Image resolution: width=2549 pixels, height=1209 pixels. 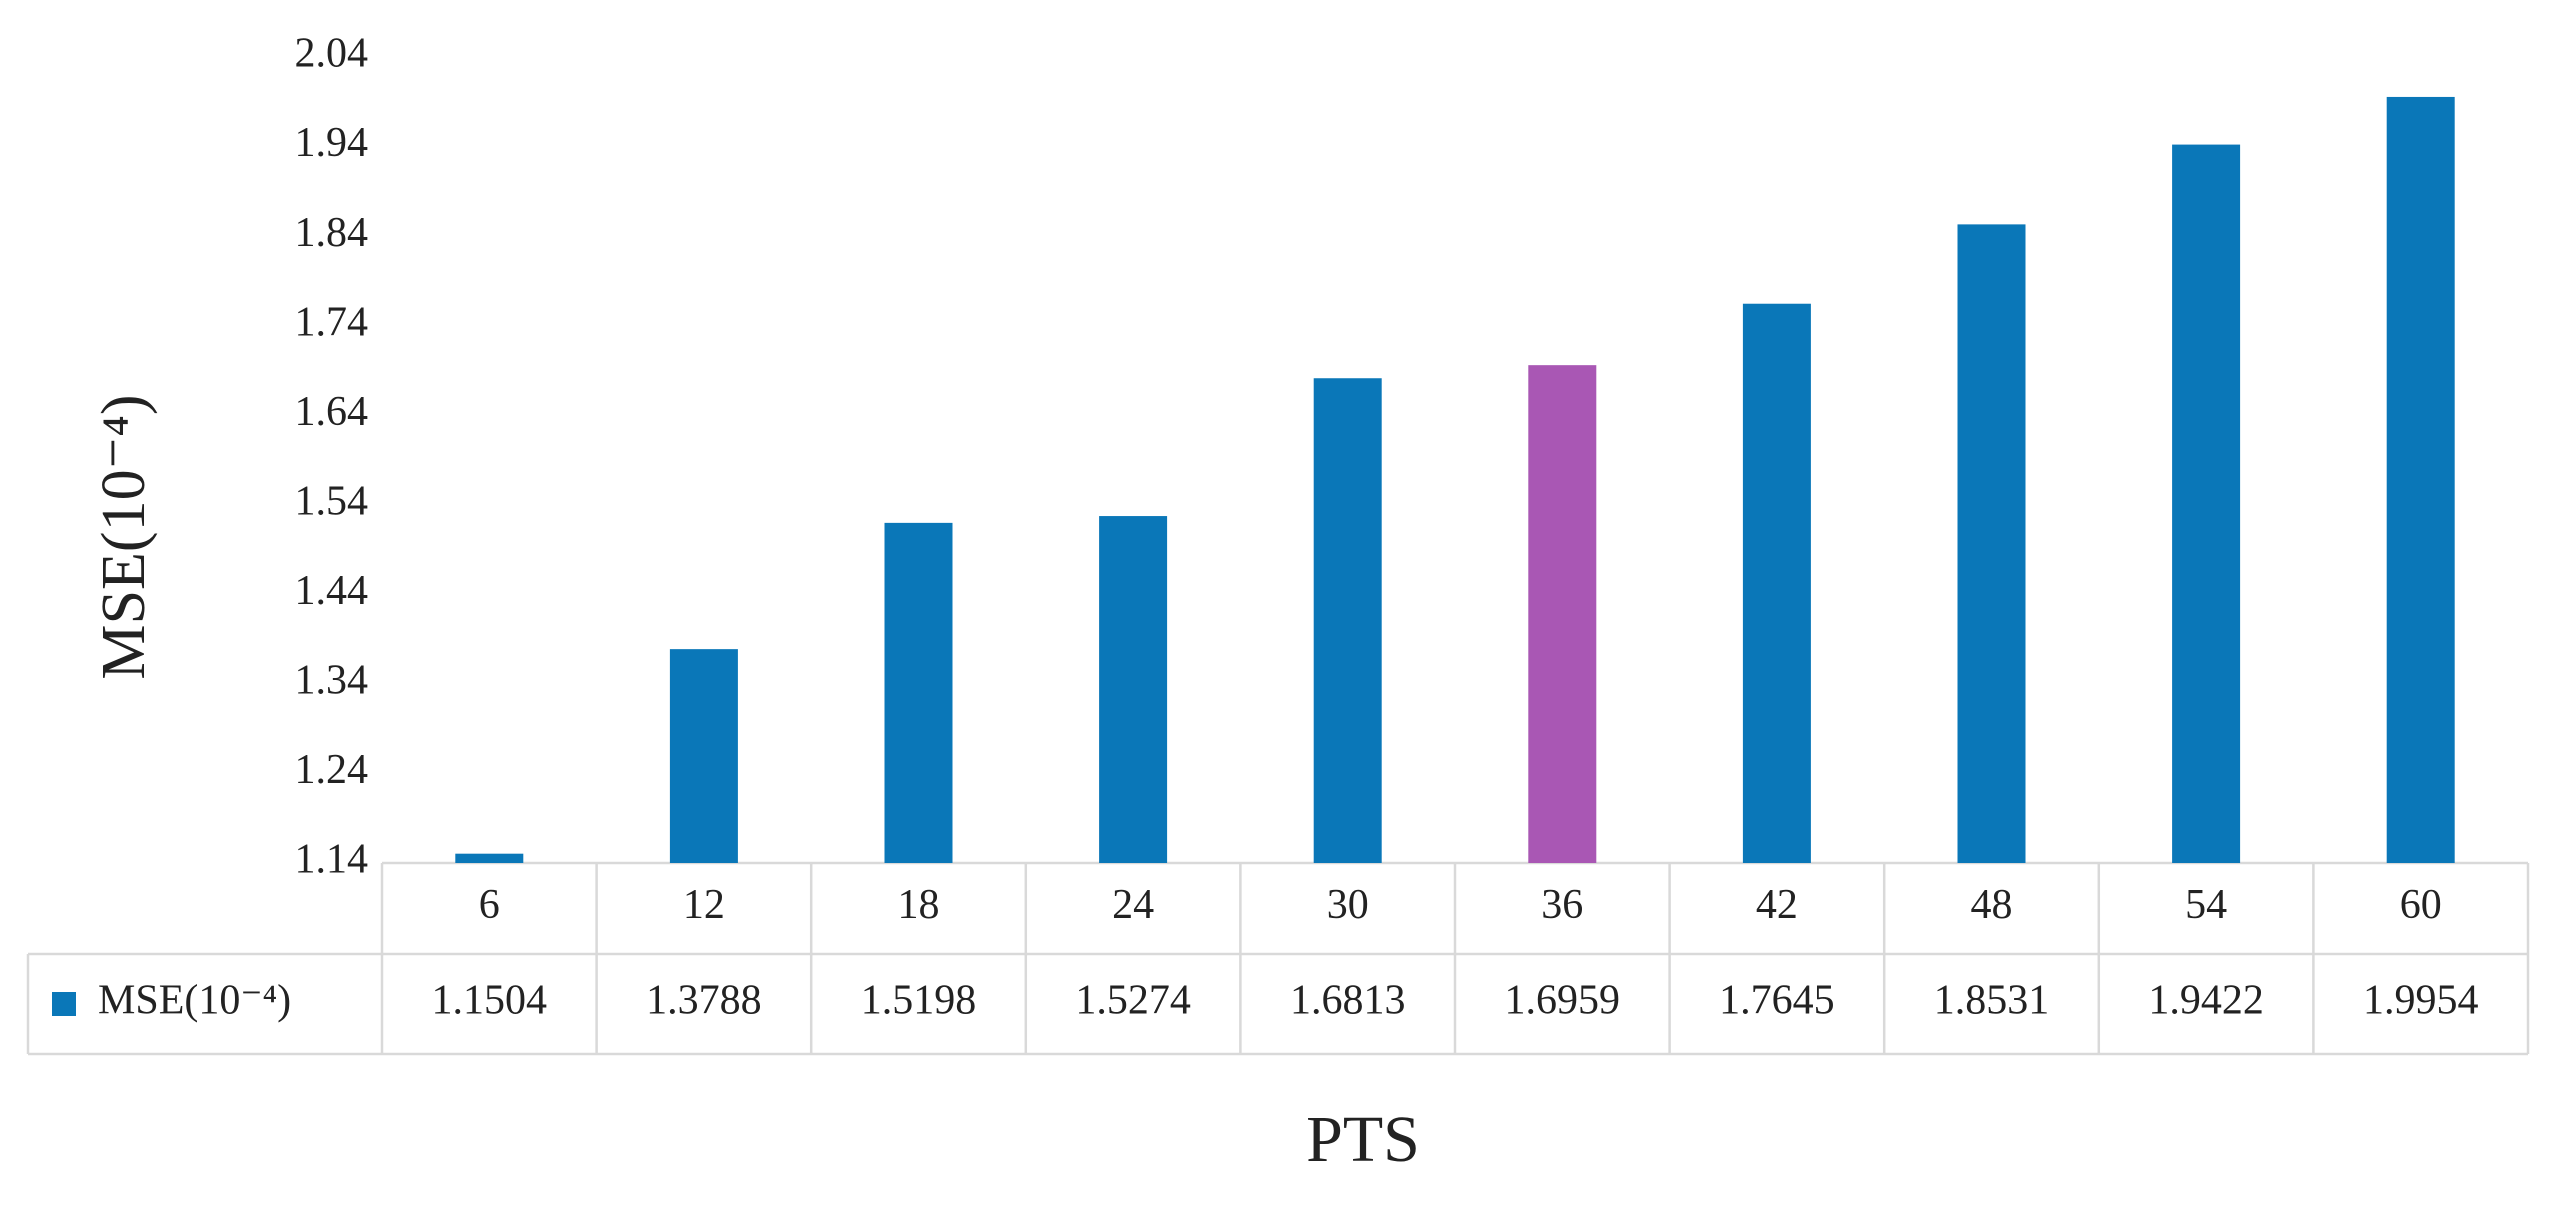 I want to click on table-value: 1.5274, so click(x=1133, y=1001).